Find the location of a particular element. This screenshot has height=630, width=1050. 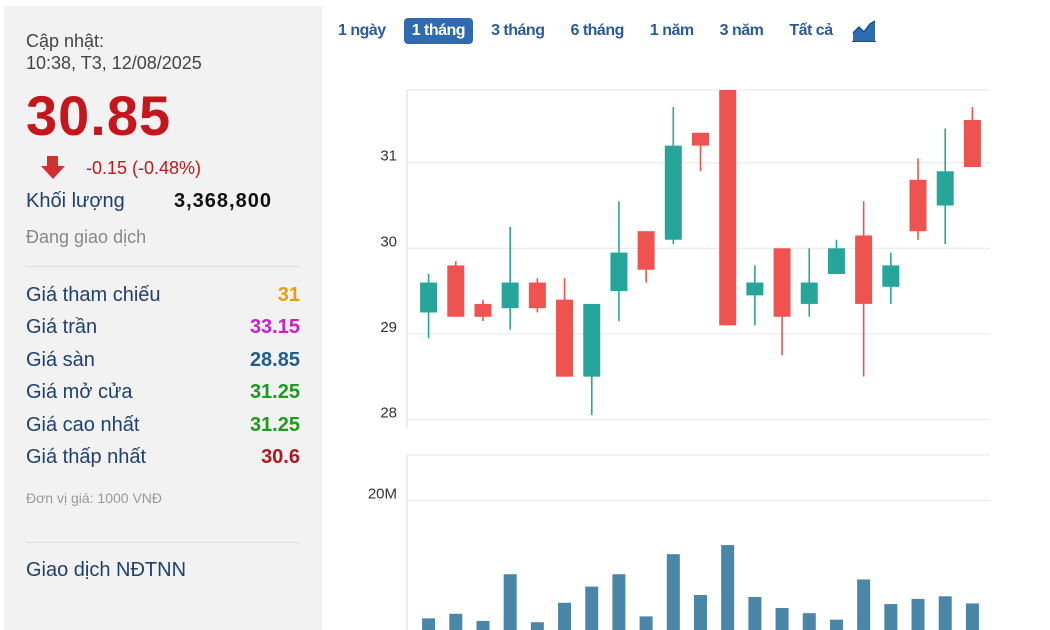

price-unit-note: Đơn vị giá: 1000 VNĐ is located at coordinates (94, 498).